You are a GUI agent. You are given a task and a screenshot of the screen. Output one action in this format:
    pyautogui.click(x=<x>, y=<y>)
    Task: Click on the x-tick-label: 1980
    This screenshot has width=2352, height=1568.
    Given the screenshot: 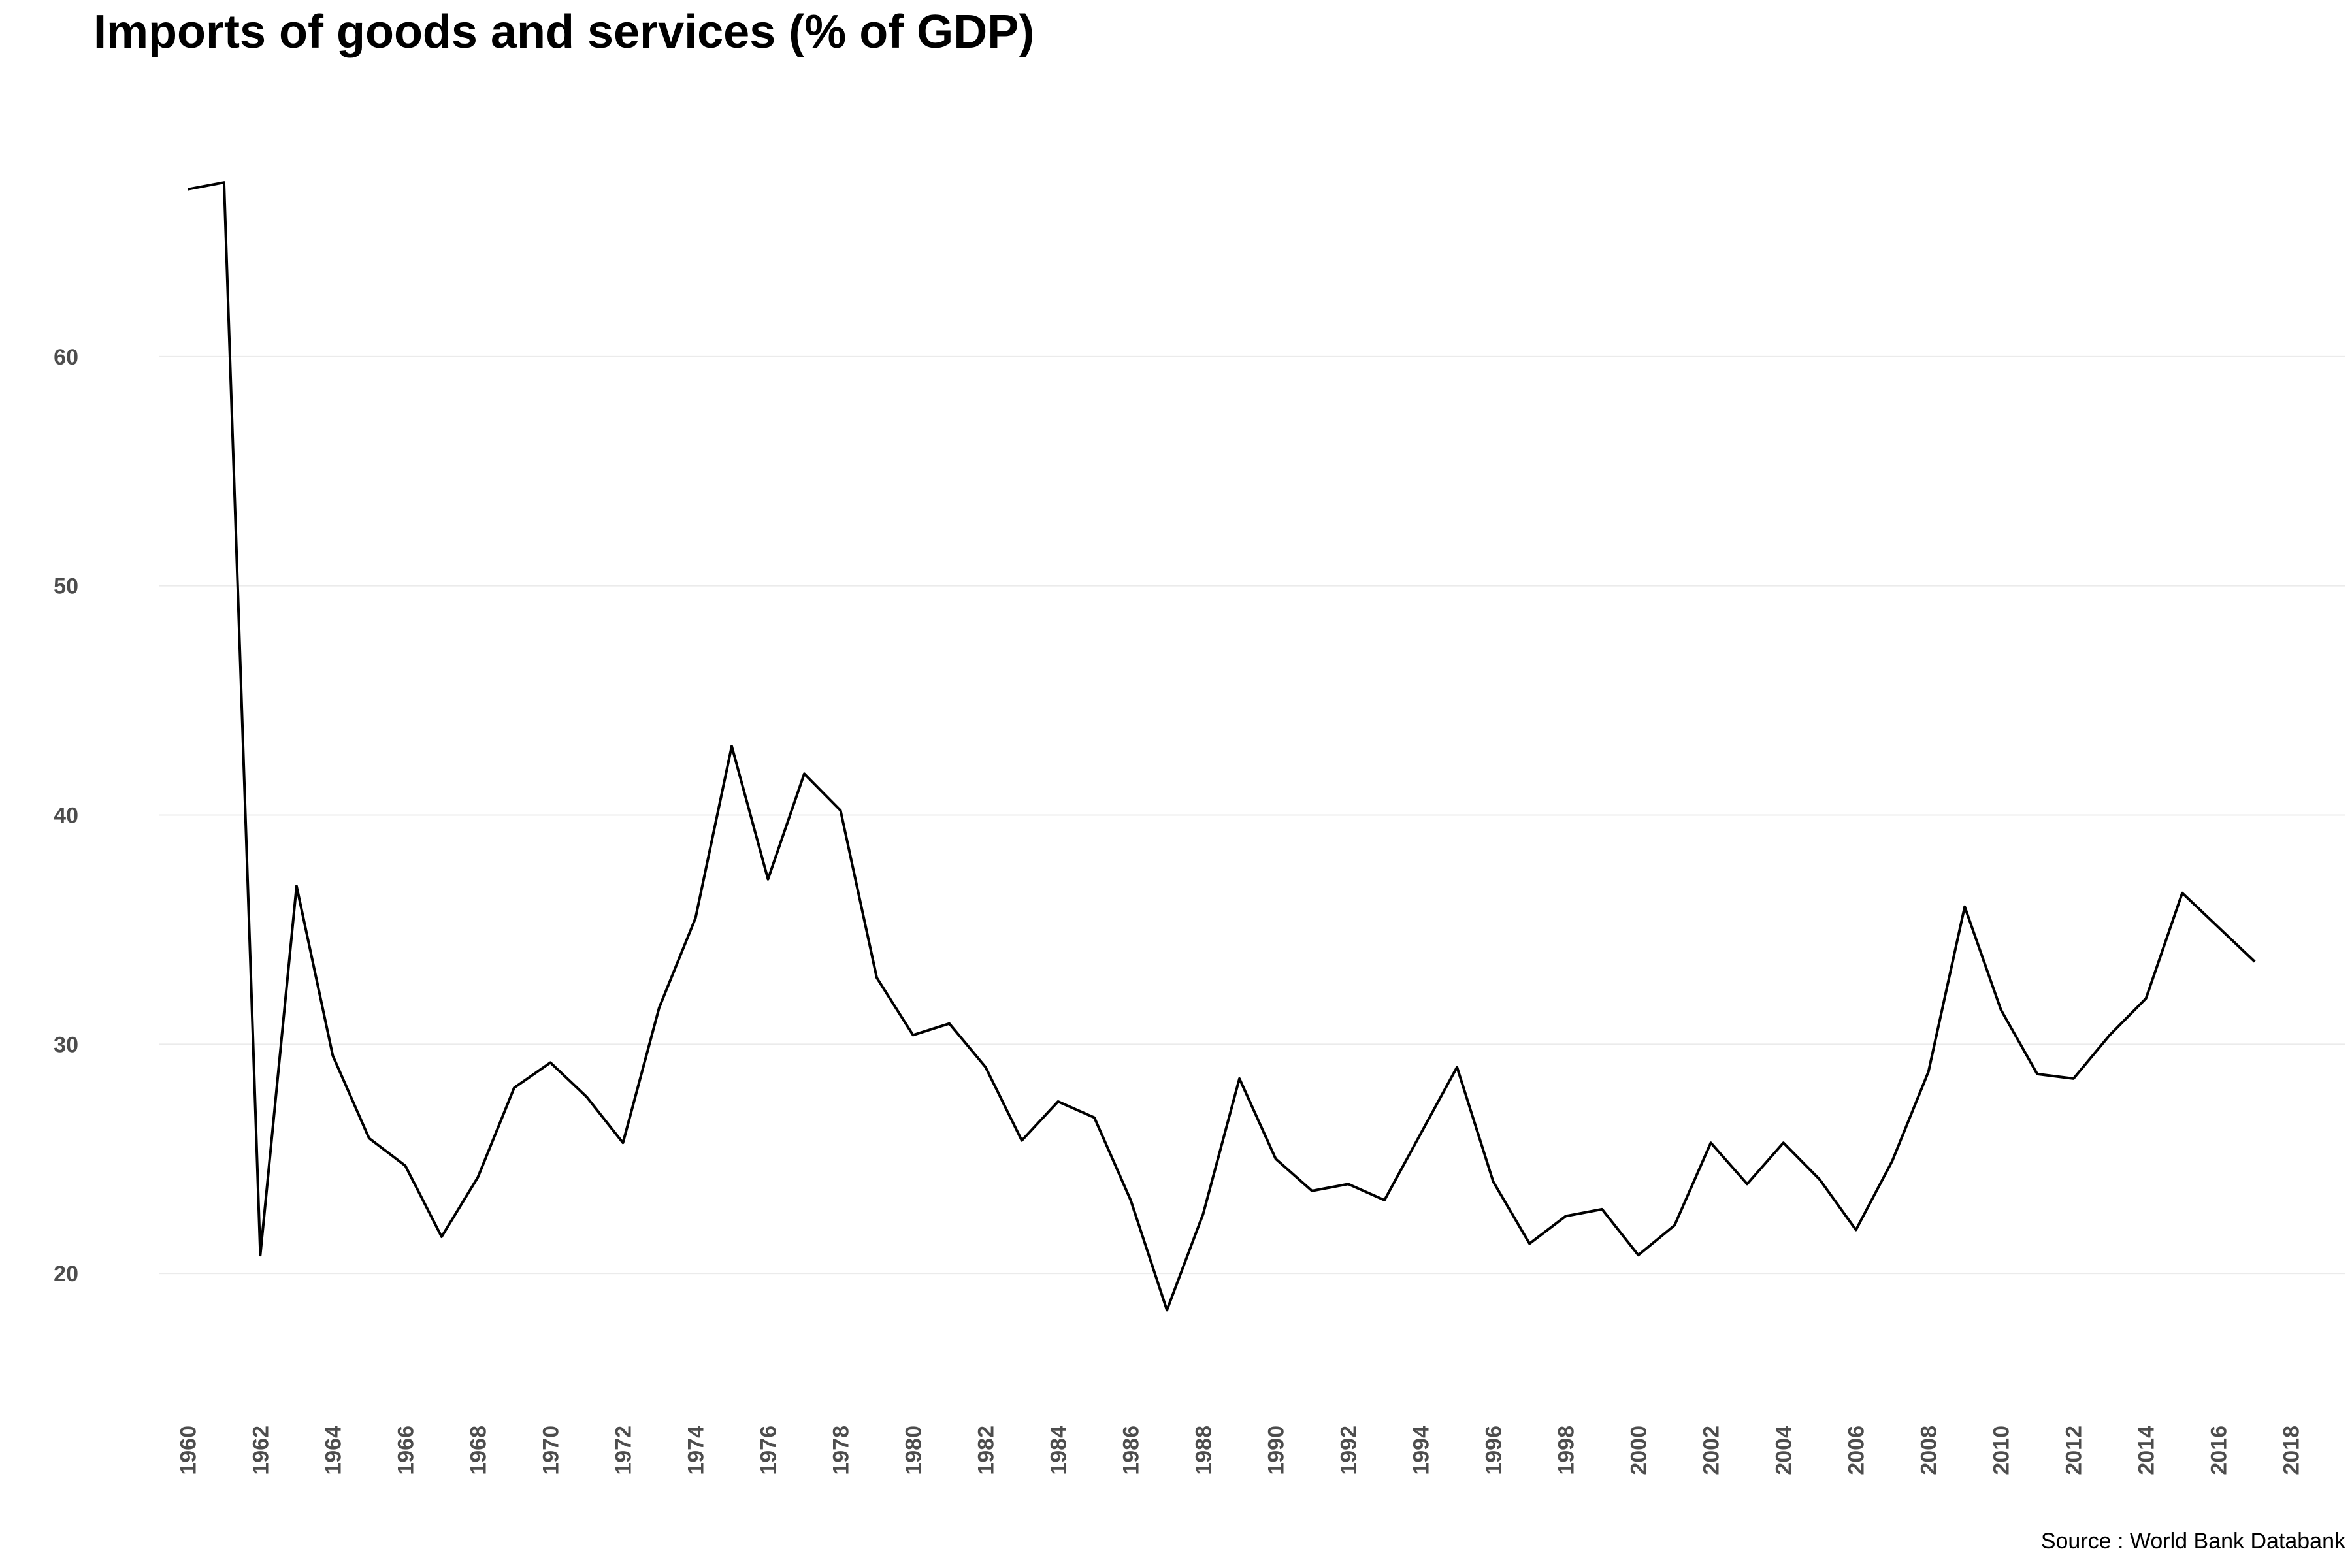 What is the action you would take?
    pyautogui.click(x=914, y=1450)
    